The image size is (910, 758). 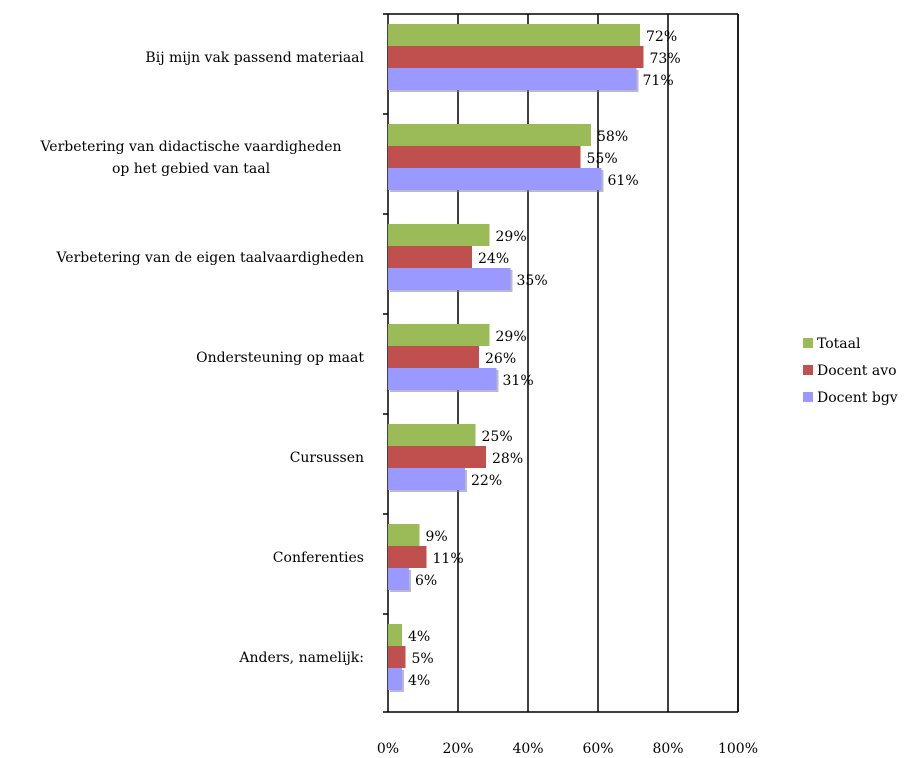 What do you see at coordinates (518, 381) in the screenshot?
I see `data-label: 31%` at bounding box center [518, 381].